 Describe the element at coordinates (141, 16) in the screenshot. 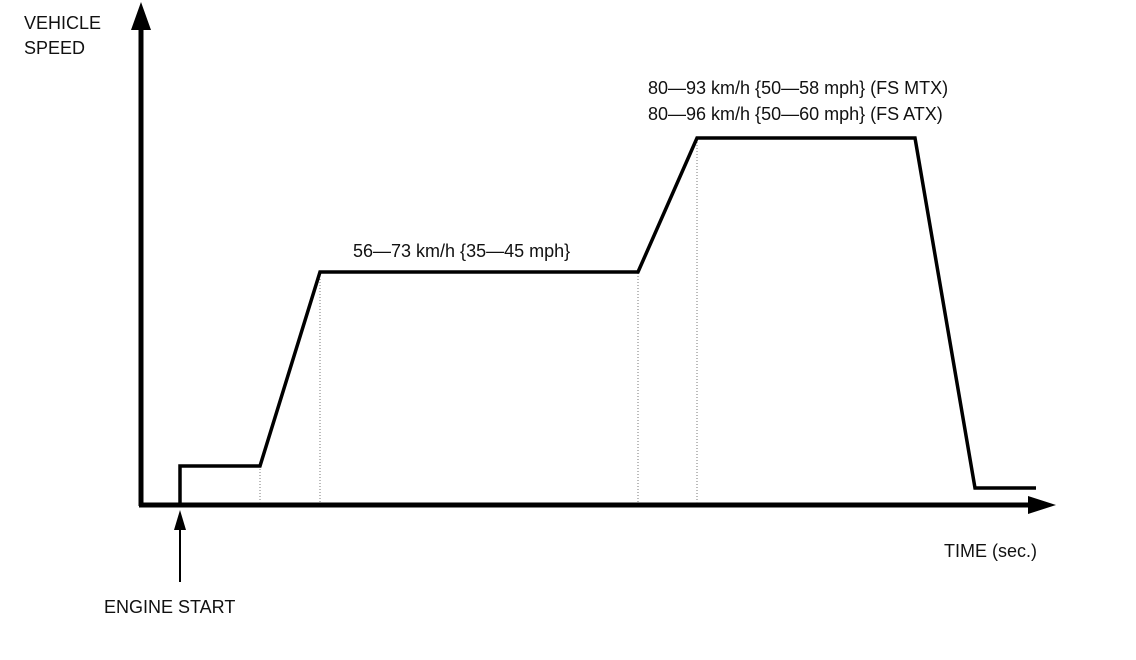

I see `y-axis-arrow` at that location.